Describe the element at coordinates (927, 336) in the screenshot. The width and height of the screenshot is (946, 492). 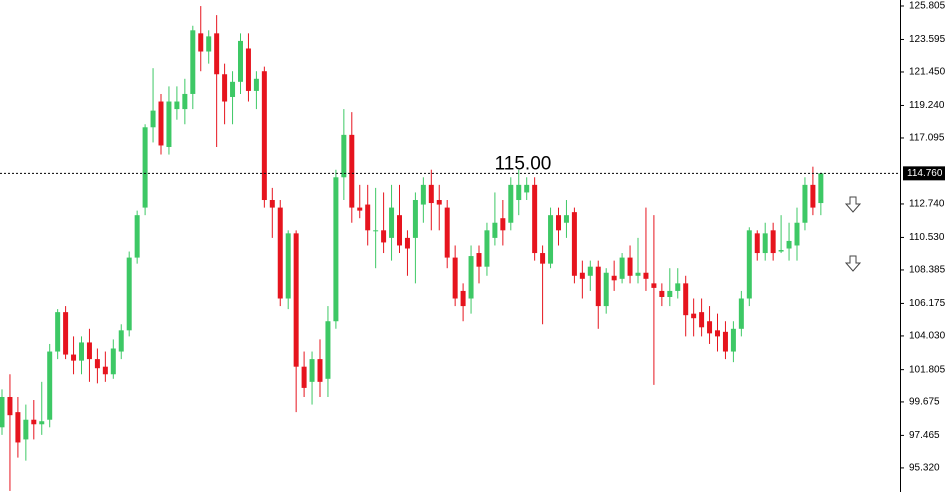
I see `y-tick-label: 104.030` at that location.